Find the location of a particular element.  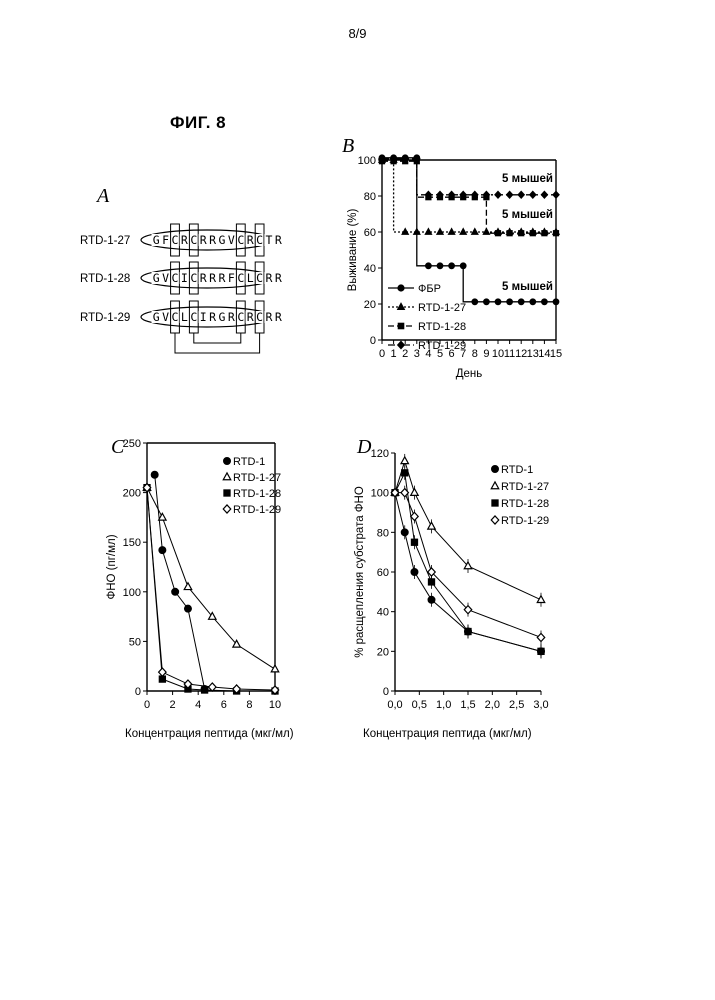

x-tick-label: 3,0 is located at coordinates (540, 705).